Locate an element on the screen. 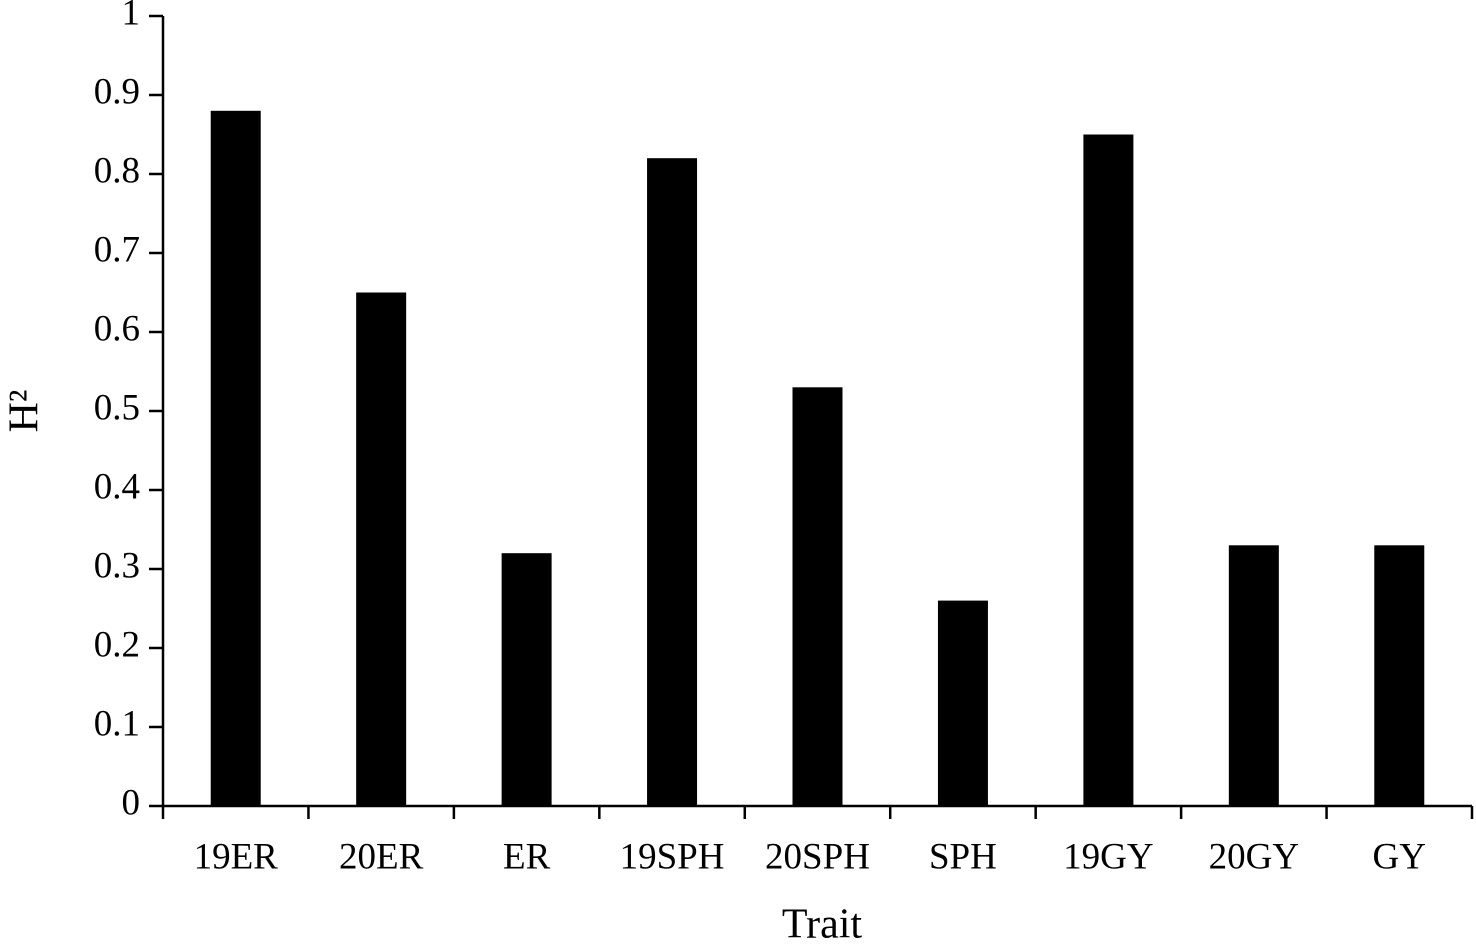  x-tick-label: 19SPH is located at coordinates (672, 856).